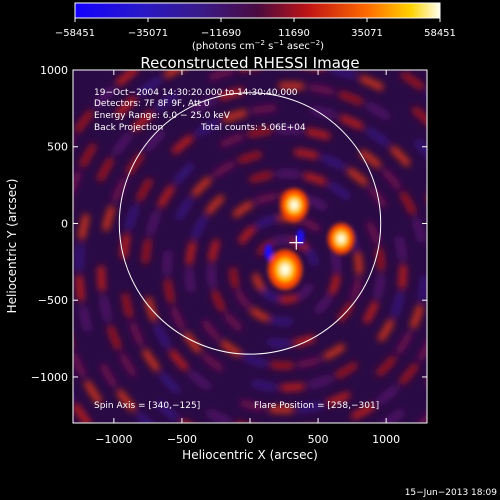 The height and width of the screenshot is (500, 500). What do you see at coordinates (53, 300) in the screenshot?
I see `y-tick-label: −500` at bounding box center [53, 300].